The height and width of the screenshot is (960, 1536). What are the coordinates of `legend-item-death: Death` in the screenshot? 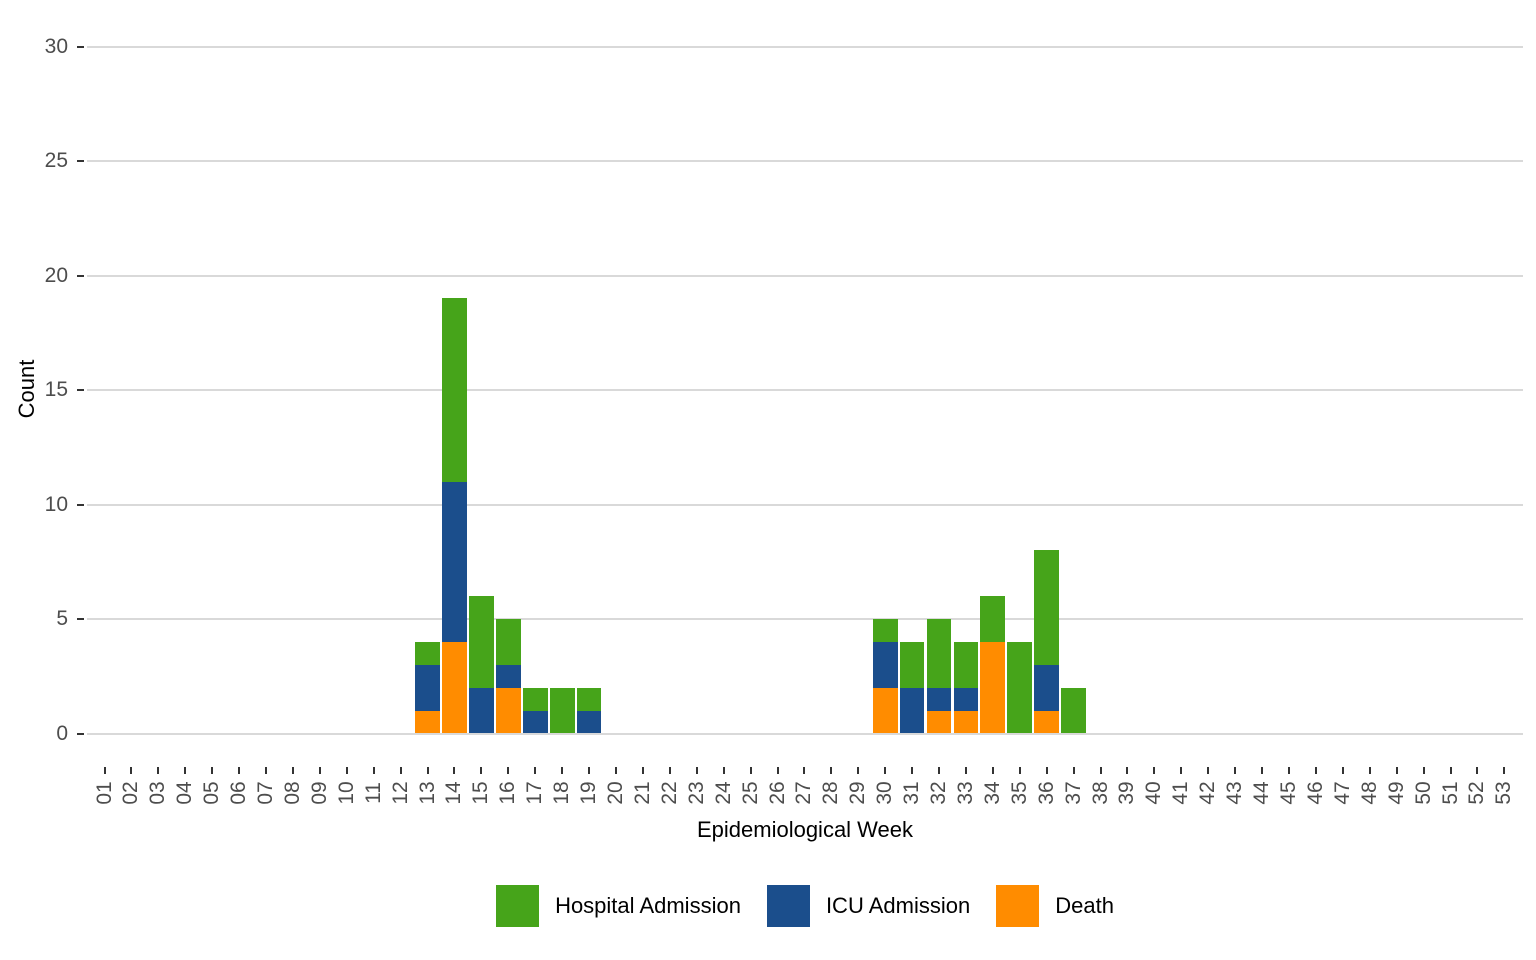 It's located at (1055, 906).